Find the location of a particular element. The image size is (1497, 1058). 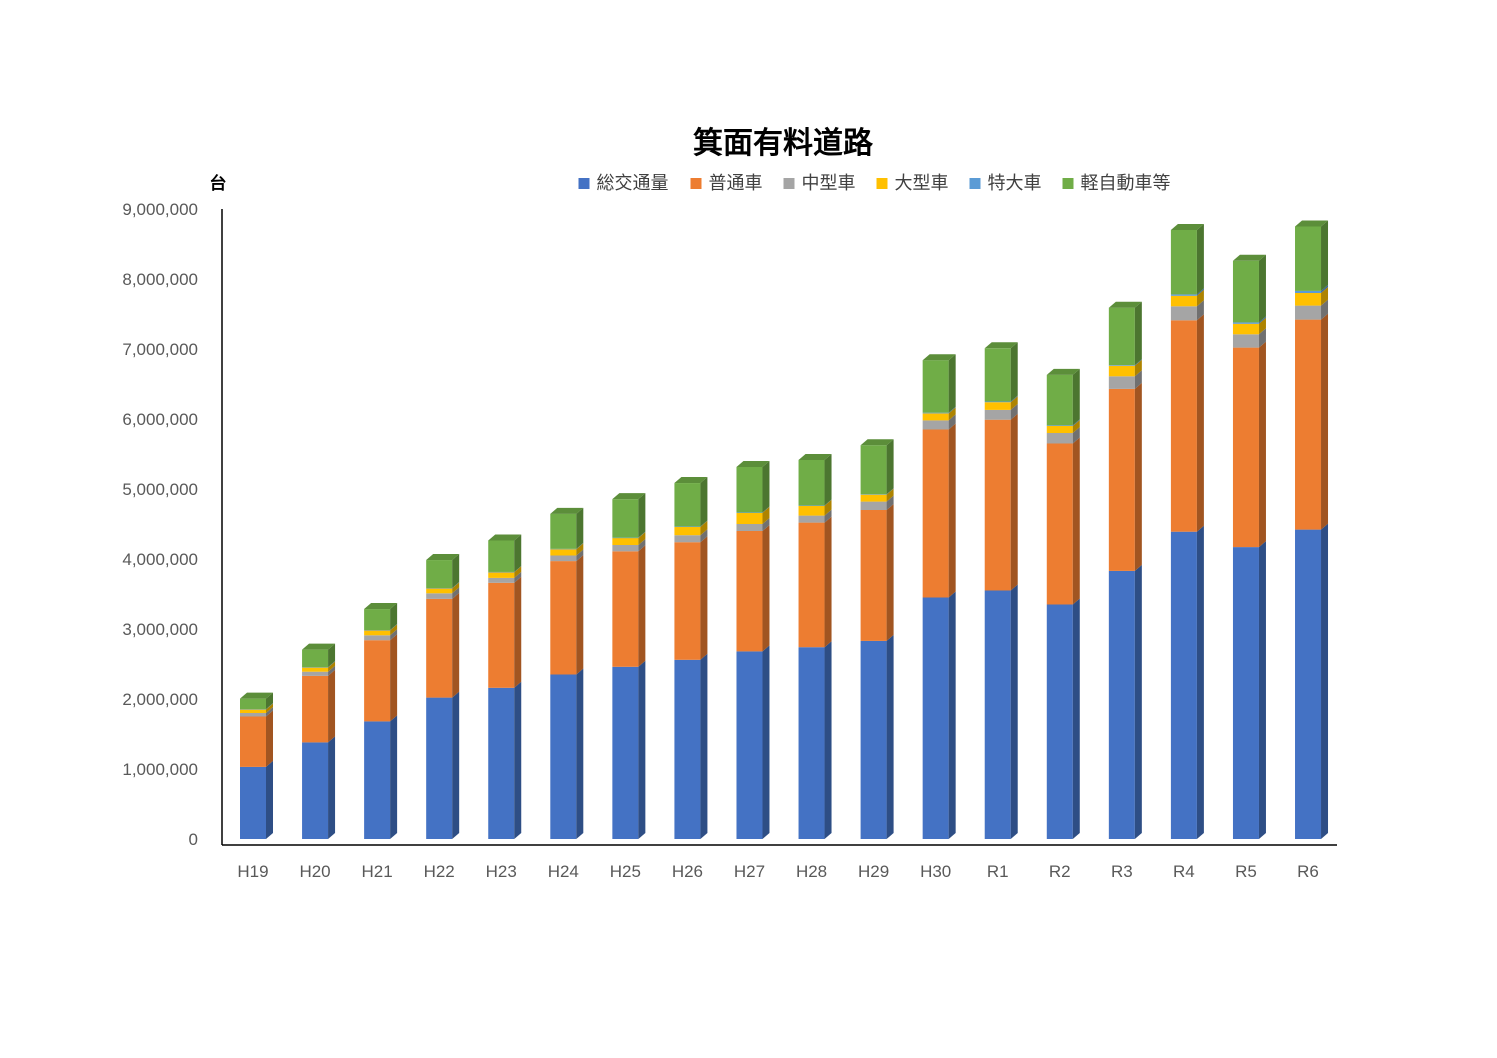

bar-stack-H20 is located at coordinates (319, 741).